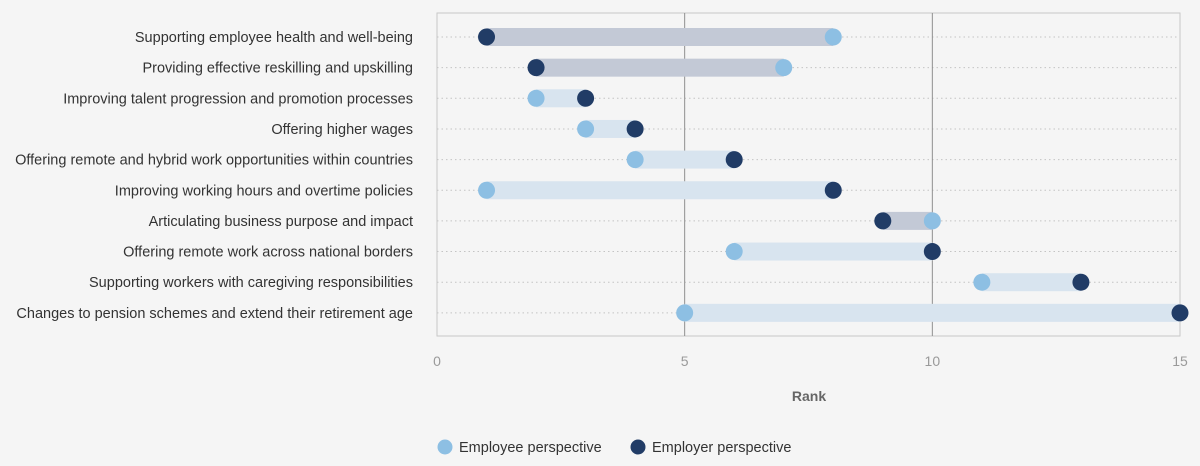  I want to click on legend-item-employee: Employee perspective, so click(519, 448).